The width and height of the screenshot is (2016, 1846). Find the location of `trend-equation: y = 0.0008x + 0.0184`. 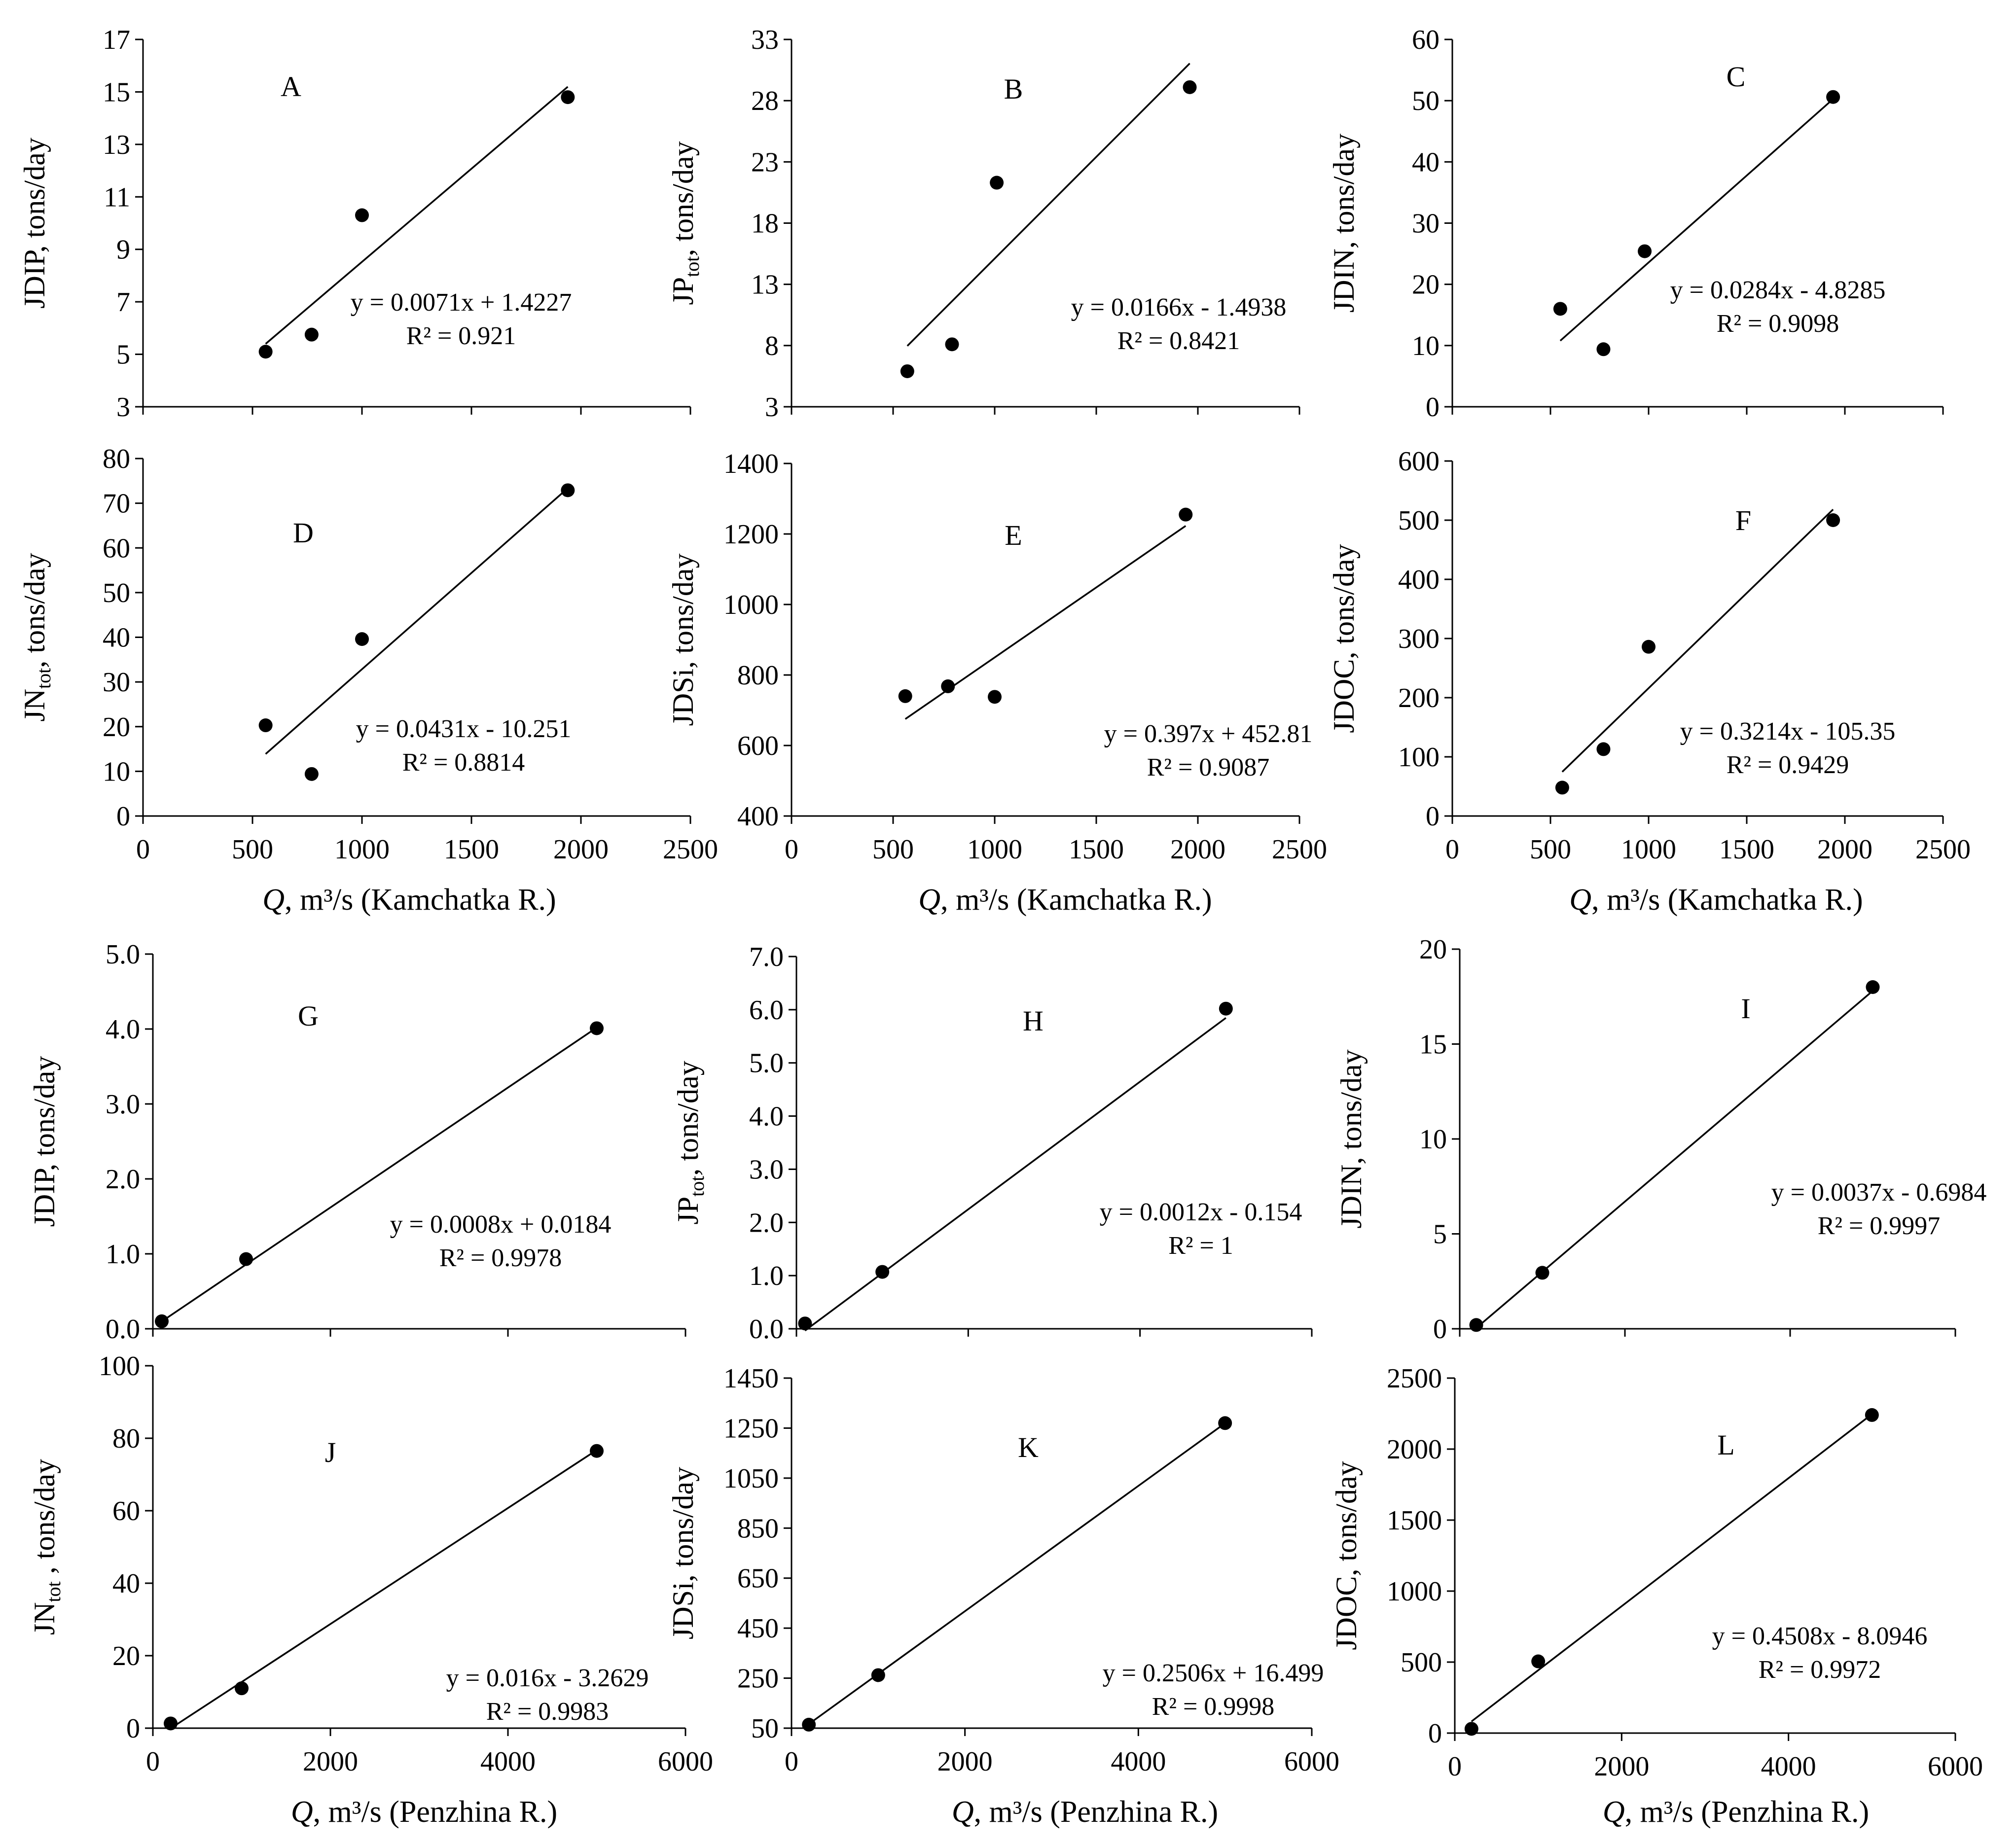

trend-equation: y = 0.0008x + 0.0184 is located at coordinates (501, 1224).